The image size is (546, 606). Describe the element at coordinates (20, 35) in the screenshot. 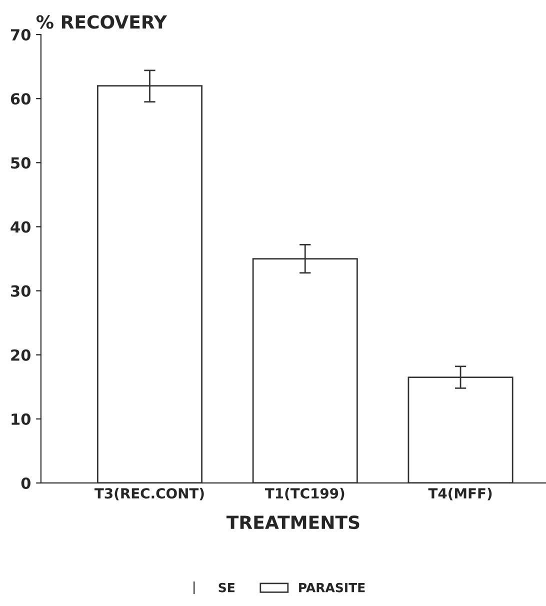

I see `y-tick-label: 70` at that location.